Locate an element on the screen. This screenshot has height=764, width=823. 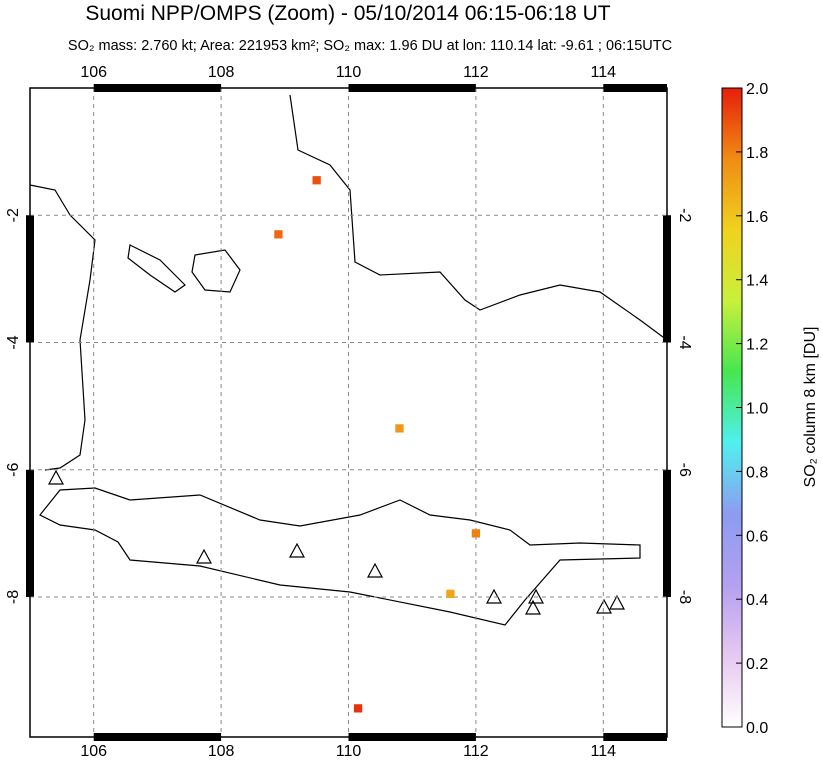
colorbar-tick-label: 0.0 is located at coordinates (757, 728).